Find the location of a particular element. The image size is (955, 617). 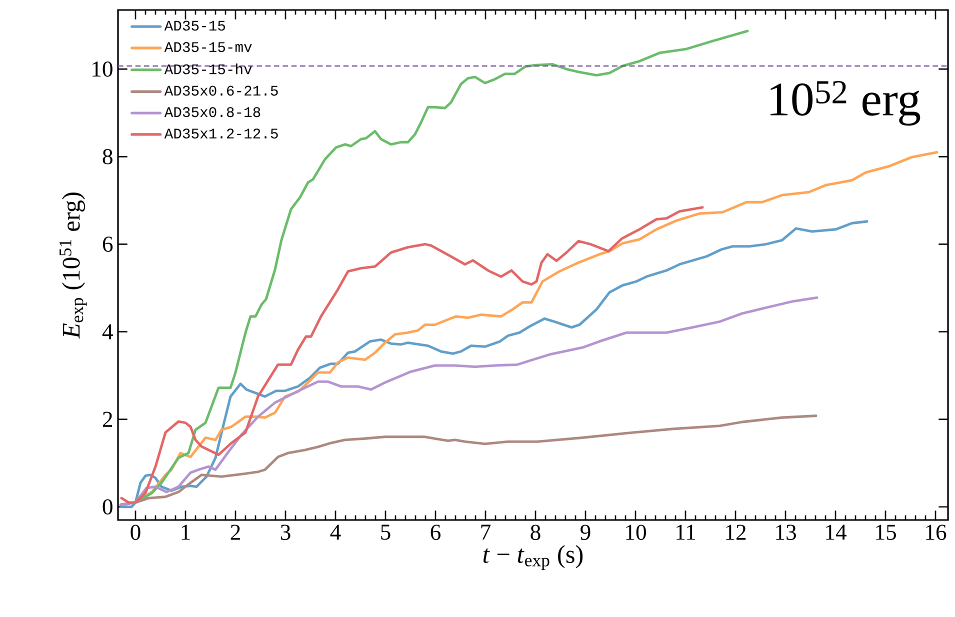

y-tick-label: 2 is located at coordinates (107, 419).